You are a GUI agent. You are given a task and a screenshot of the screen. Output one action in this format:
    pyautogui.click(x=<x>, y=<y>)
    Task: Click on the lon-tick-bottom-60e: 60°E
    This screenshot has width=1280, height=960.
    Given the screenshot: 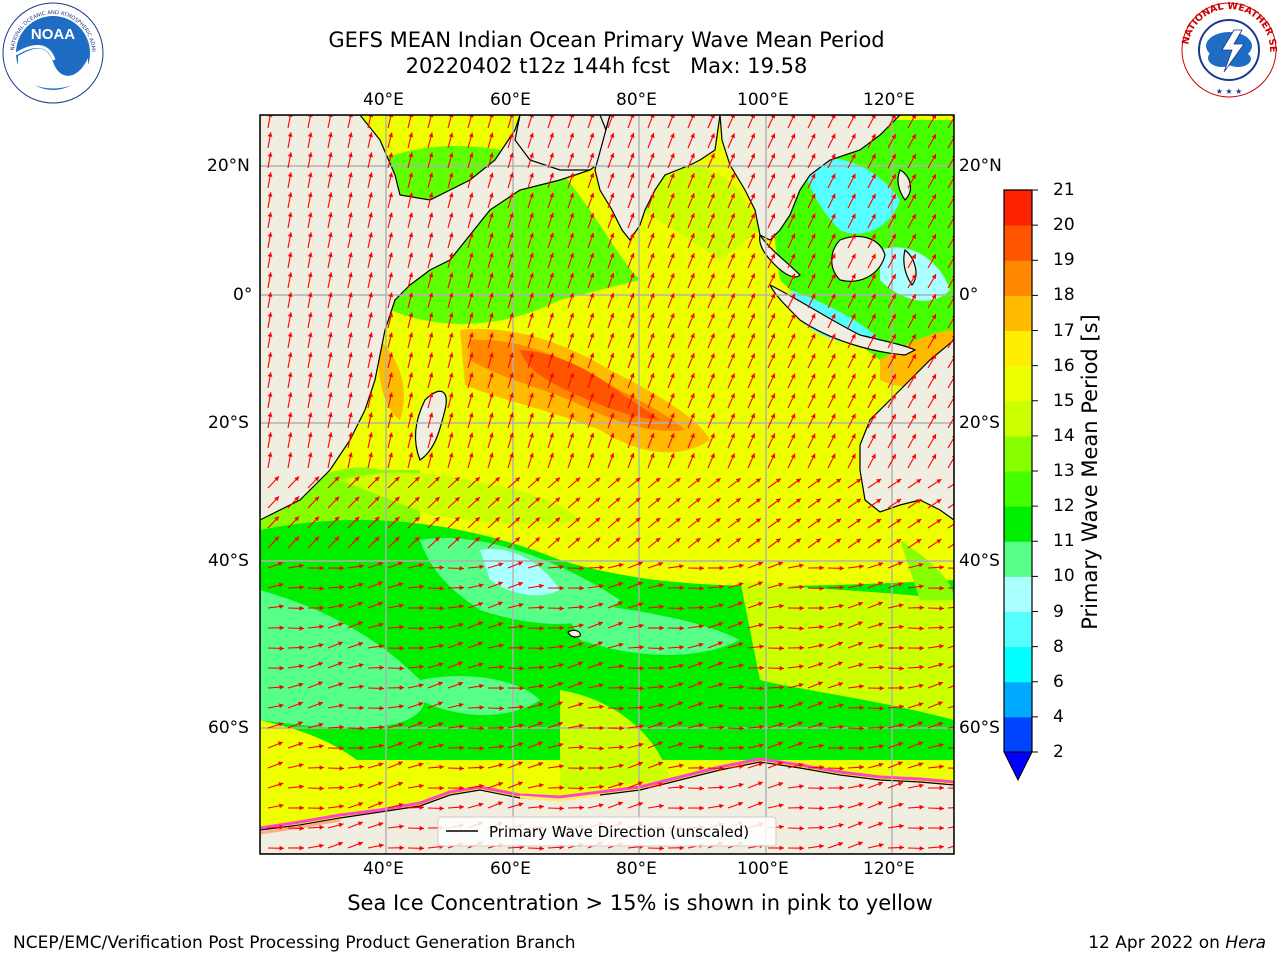 What is the action you would take?
    pyautogui.click(x=510, y=869)
    